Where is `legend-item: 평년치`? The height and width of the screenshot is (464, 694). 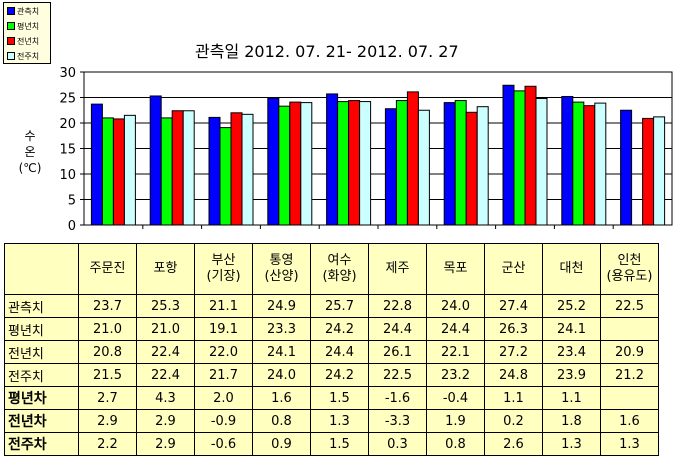 legend-item: 평년치 is located at coordinates (27, 26).